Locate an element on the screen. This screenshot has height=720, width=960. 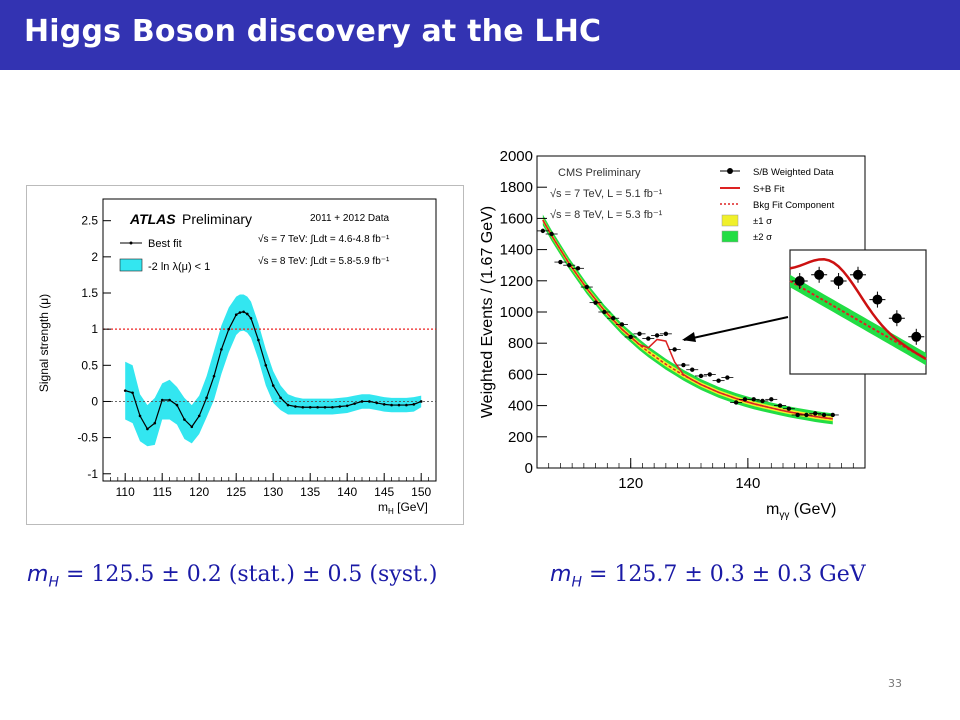
cms-ytick-label: 600 is located at coordinates (520, 374).